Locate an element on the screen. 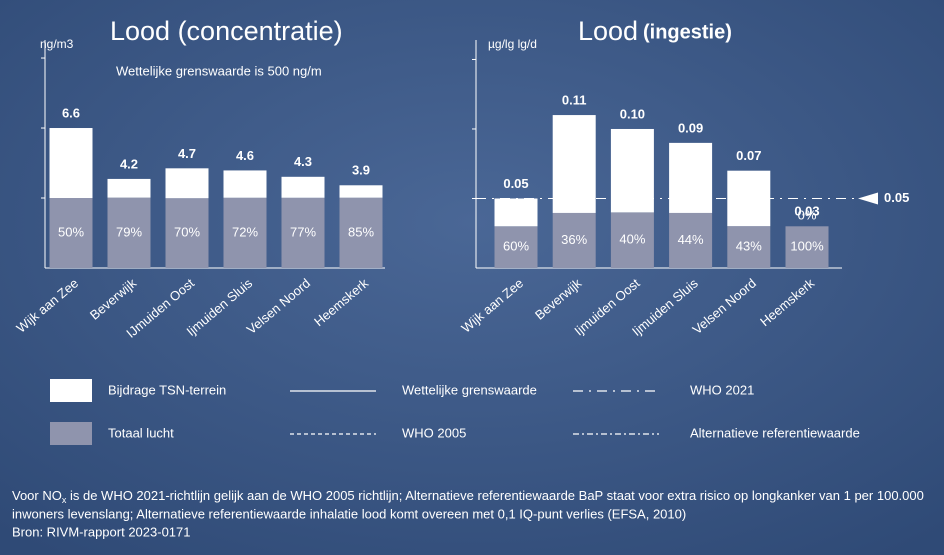  segment-label: 77% is located at coordinates (303, 231).